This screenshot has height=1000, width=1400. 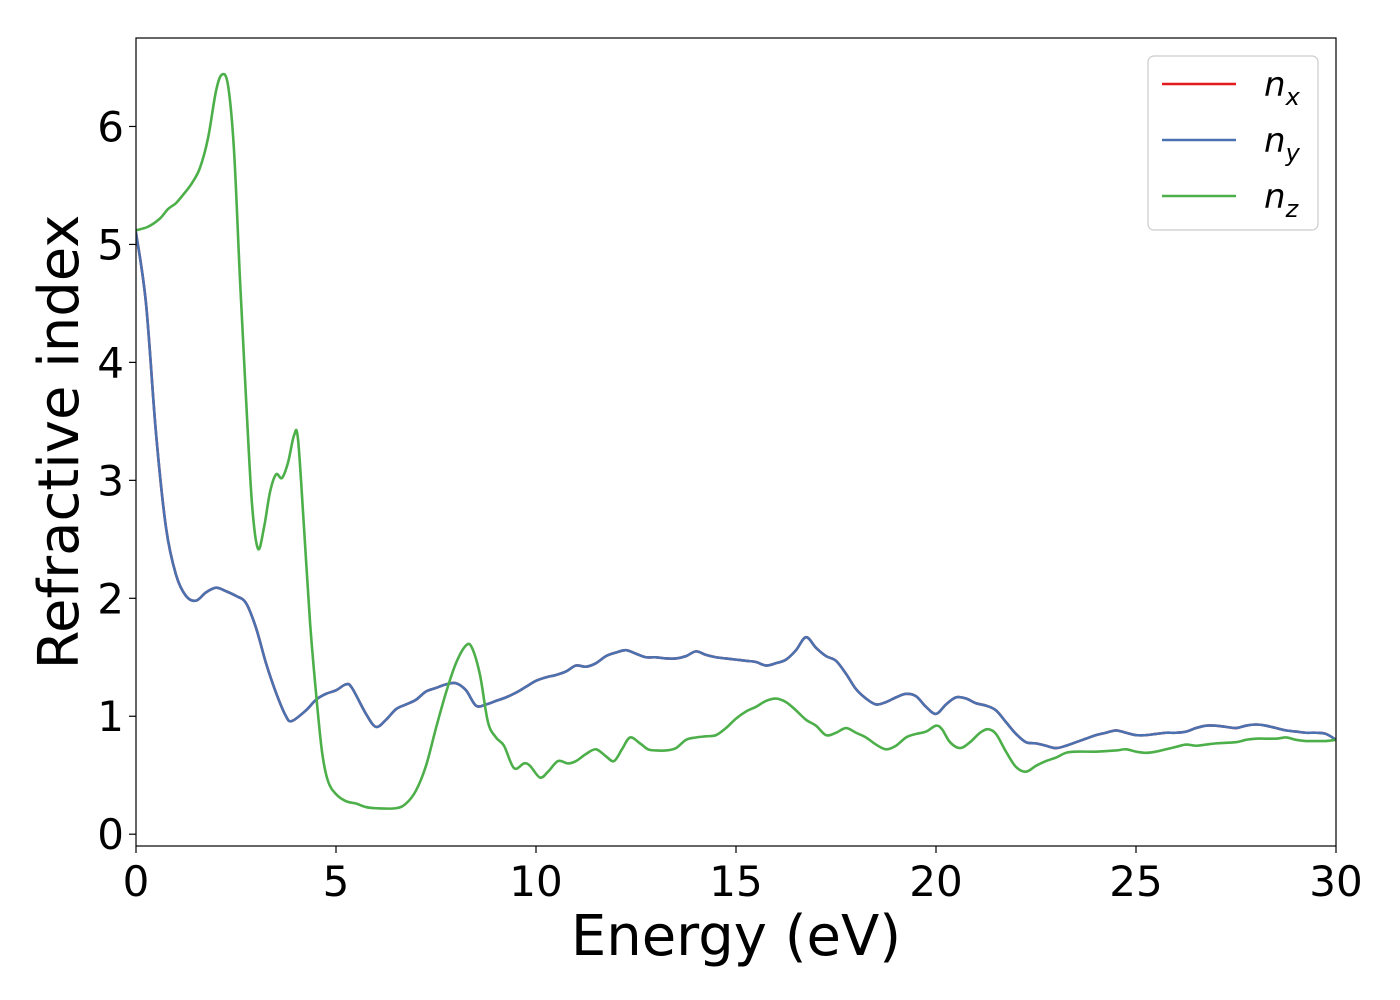 What do you see at coordinates (1292, 209) in the screenshot?
I see `legend-label-subscript: z` at bounding box center [1292, 209].